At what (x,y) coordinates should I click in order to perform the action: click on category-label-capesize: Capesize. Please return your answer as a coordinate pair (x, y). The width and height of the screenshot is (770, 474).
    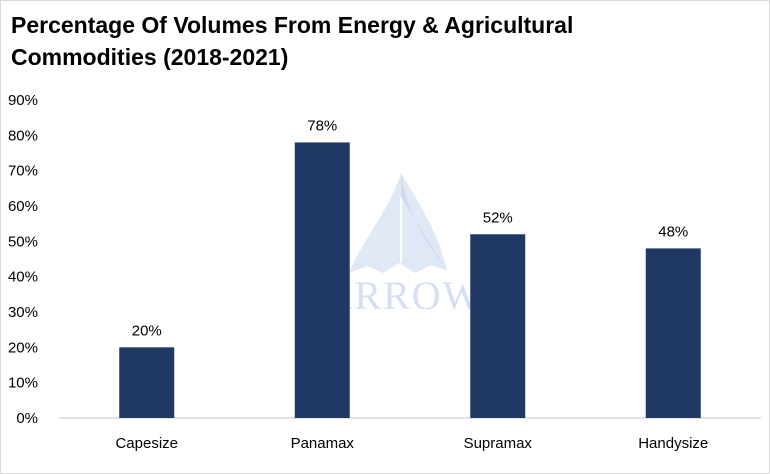
    Looking at the image, I should click on (146, 443).